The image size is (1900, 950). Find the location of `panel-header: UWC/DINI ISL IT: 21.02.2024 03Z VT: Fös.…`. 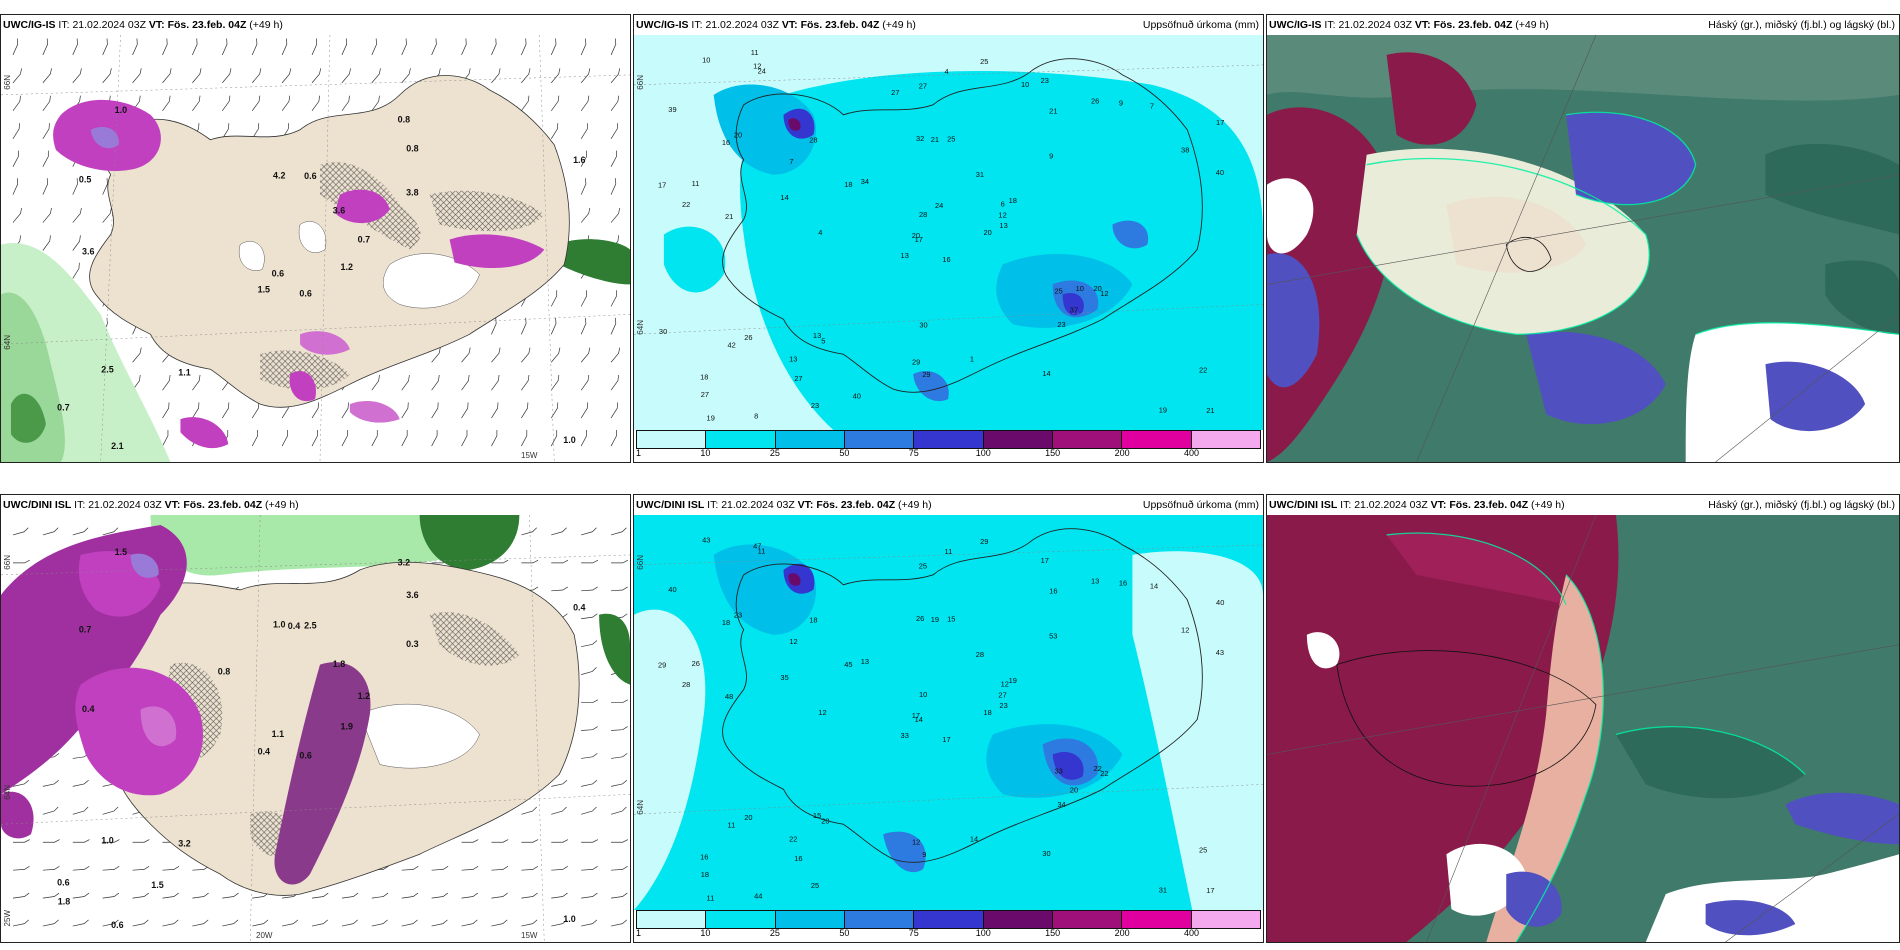

panel-header: UWC/DINI ISL IT: 21.02.2024 03Z VT: Fös.… is located at coordinates (948, 505).